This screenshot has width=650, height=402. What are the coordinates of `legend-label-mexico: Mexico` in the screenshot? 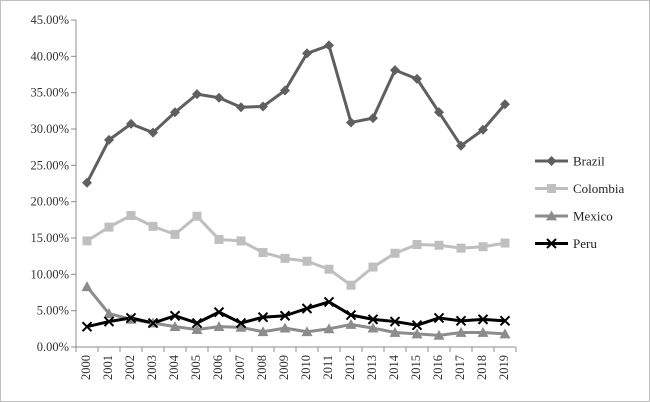 It's located at (593, 216).